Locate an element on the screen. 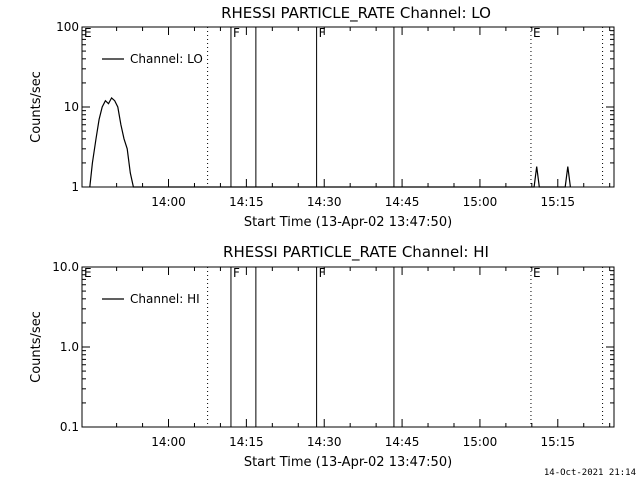 This screenshot has width=640, height=480. legend-entry: Channel: LO is located at coordinates (166, 59).